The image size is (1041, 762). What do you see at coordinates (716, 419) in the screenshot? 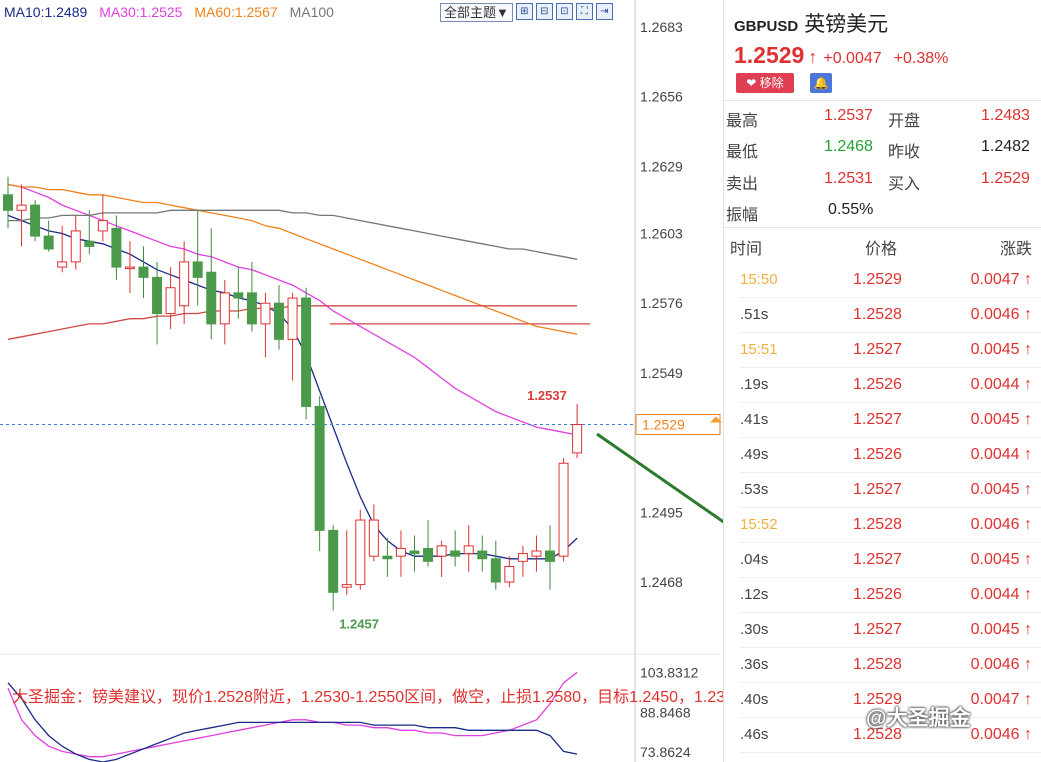
I see `price-marker-icon` at bounding box center [716, 419].